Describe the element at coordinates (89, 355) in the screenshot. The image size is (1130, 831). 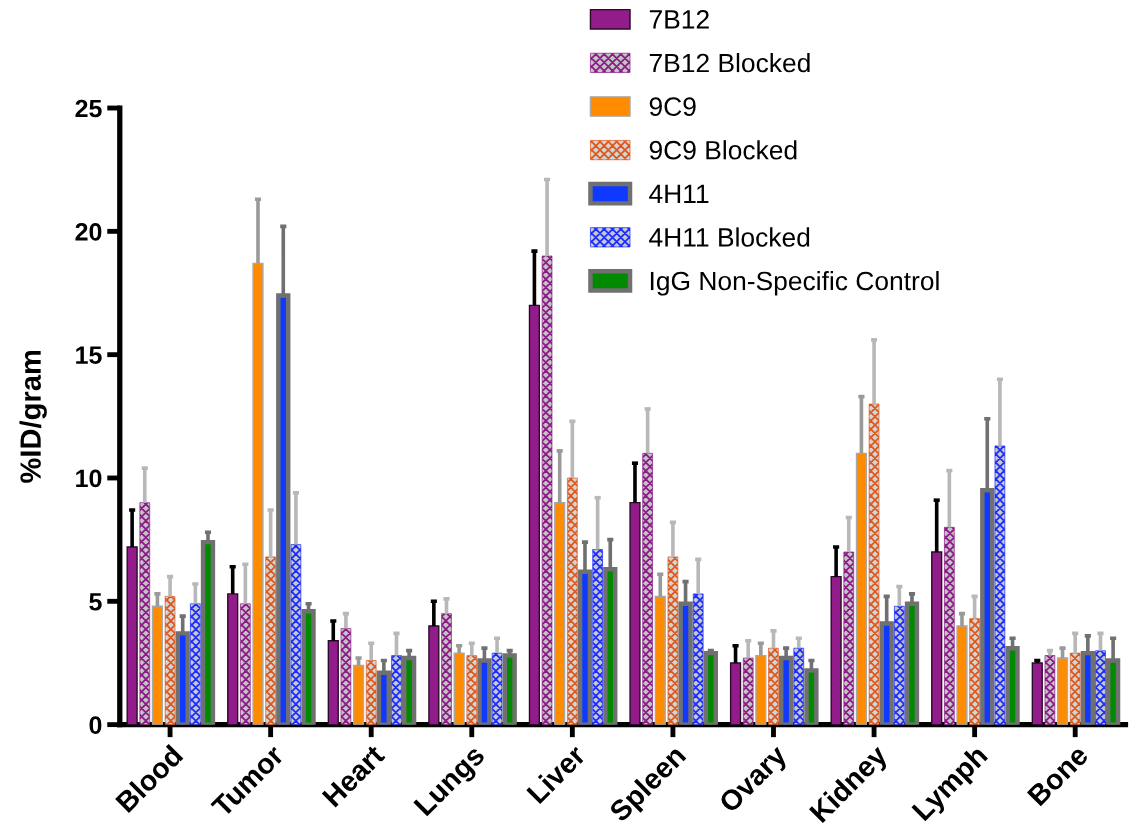
I see `y-tick-label: 15` at that location.